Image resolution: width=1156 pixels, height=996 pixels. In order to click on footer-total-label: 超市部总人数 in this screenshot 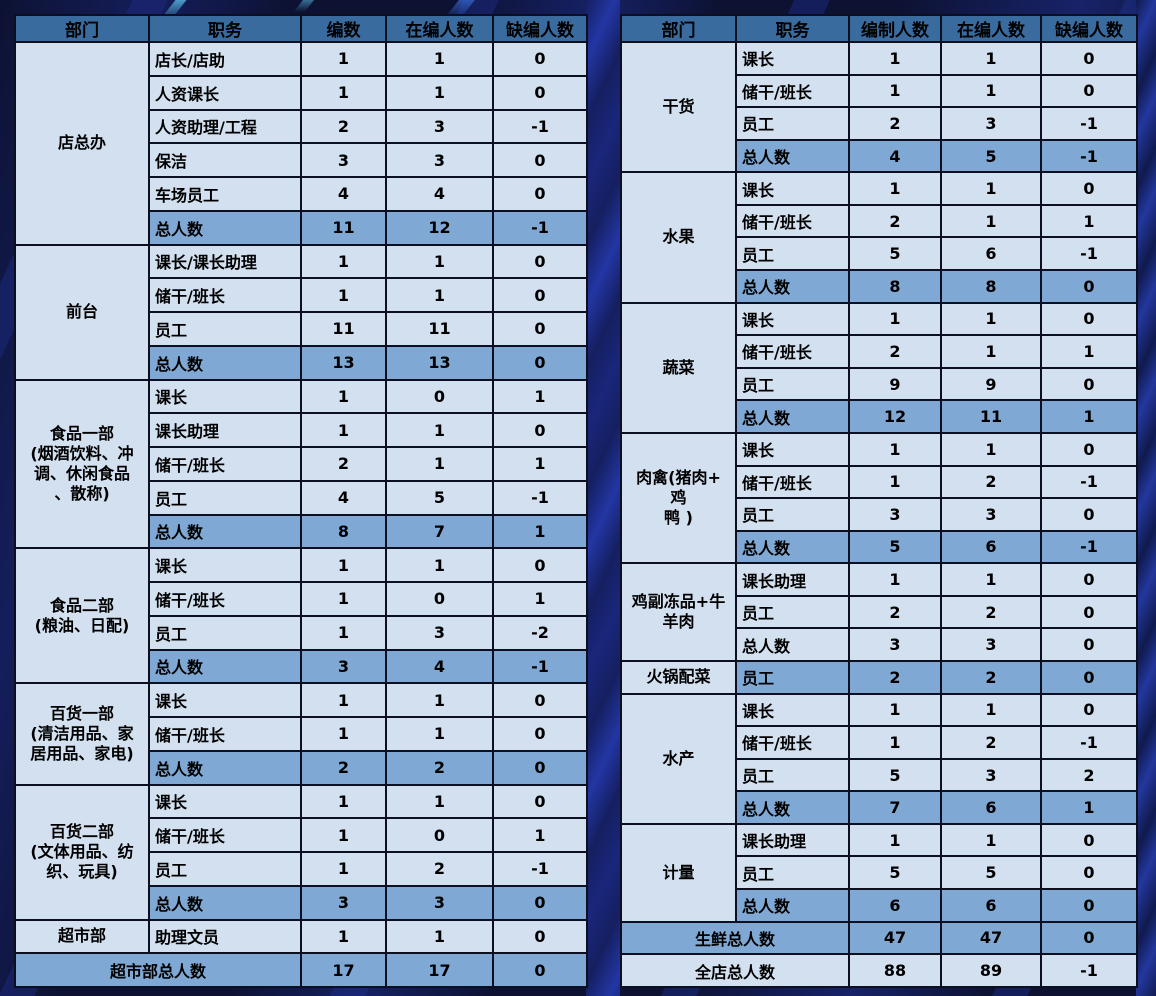, I will do `click(158, 970)`.